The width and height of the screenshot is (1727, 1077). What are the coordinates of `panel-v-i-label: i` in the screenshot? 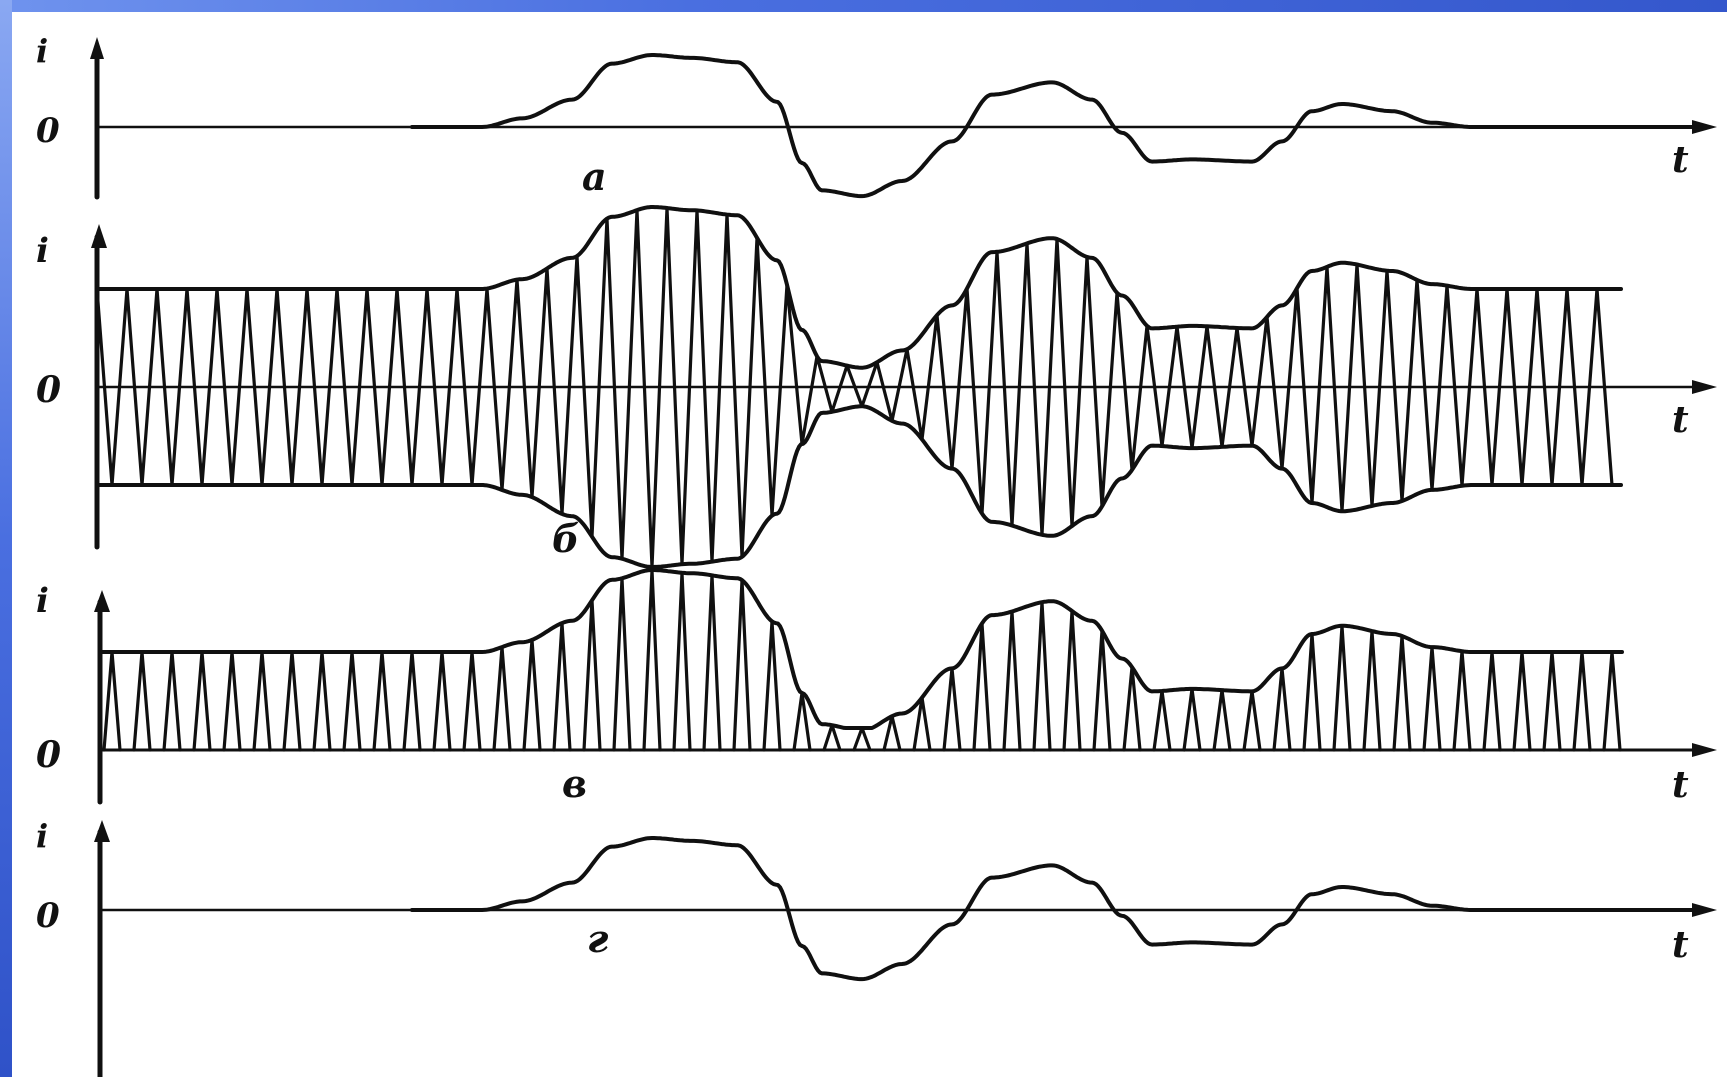 It's located at (42, 601).